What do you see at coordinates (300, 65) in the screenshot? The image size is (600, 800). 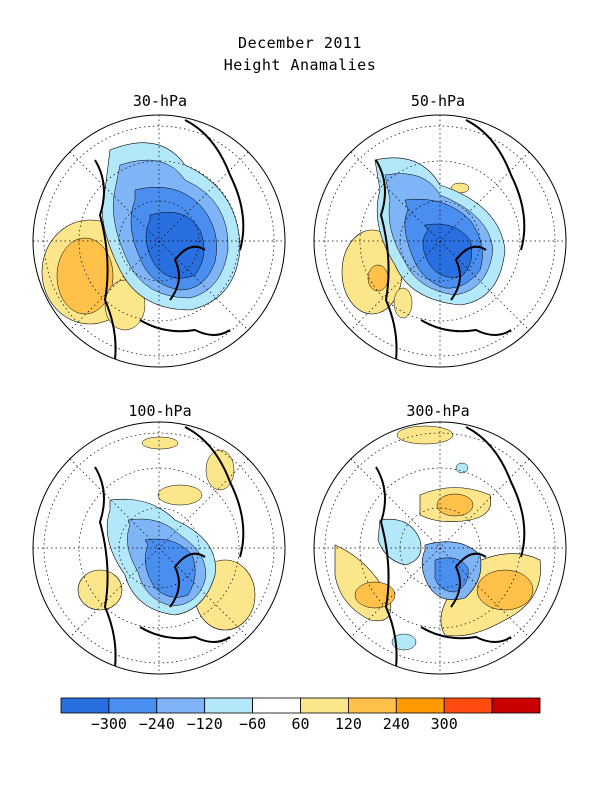 I see `figure-title-line-2: Height Anamalies` at bounding box center [300, 65].